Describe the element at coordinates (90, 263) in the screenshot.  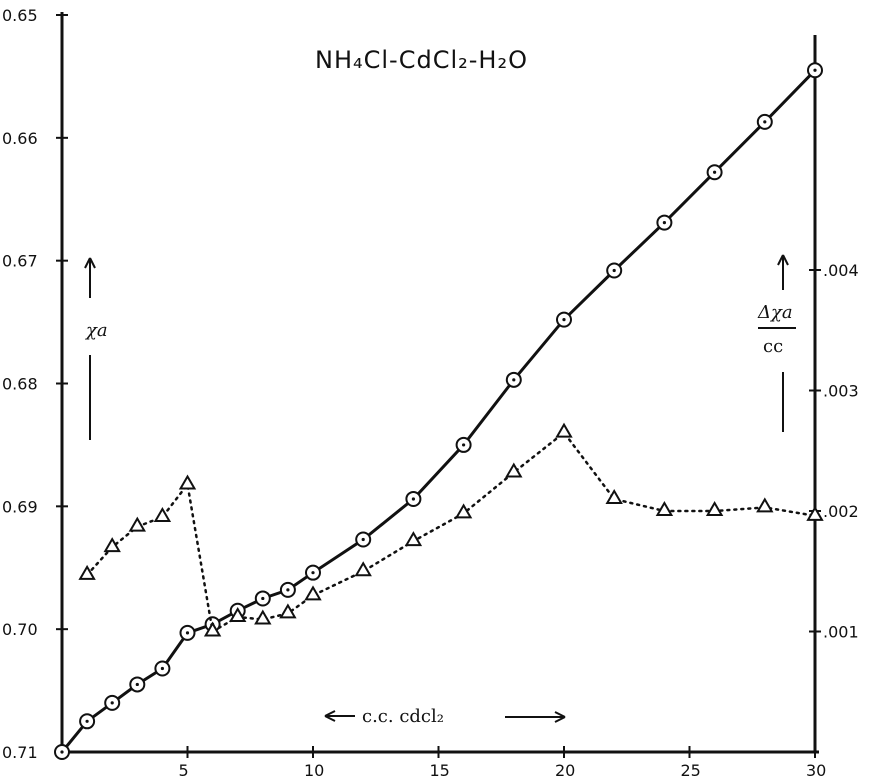
I see `y-left-arrowhead` at that location.